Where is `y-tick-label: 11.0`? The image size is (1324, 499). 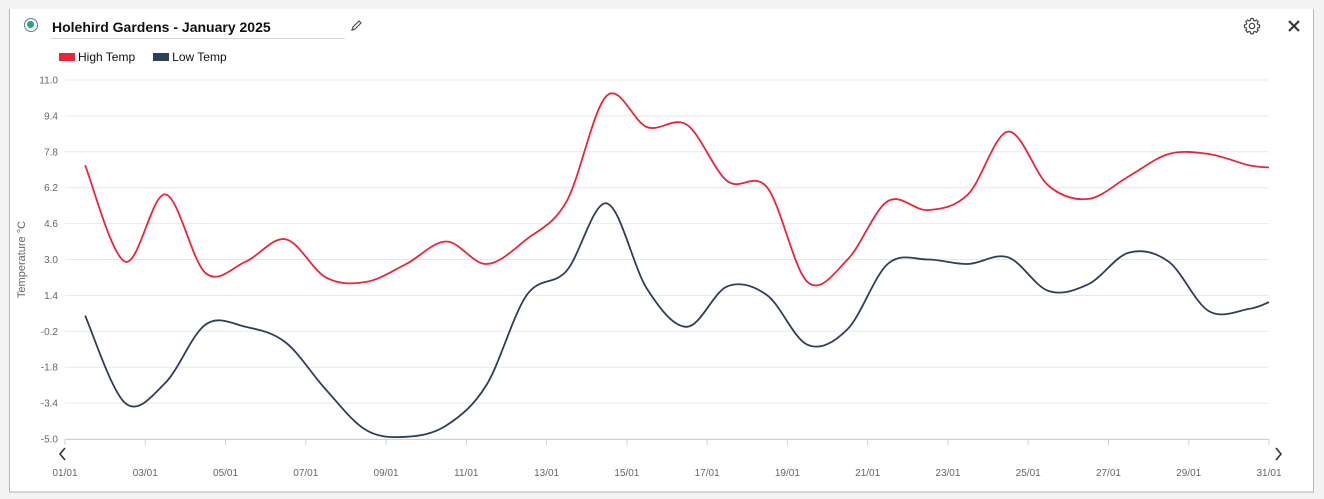 y-tick-label: 11.0 is located at coordinates (48, 81).